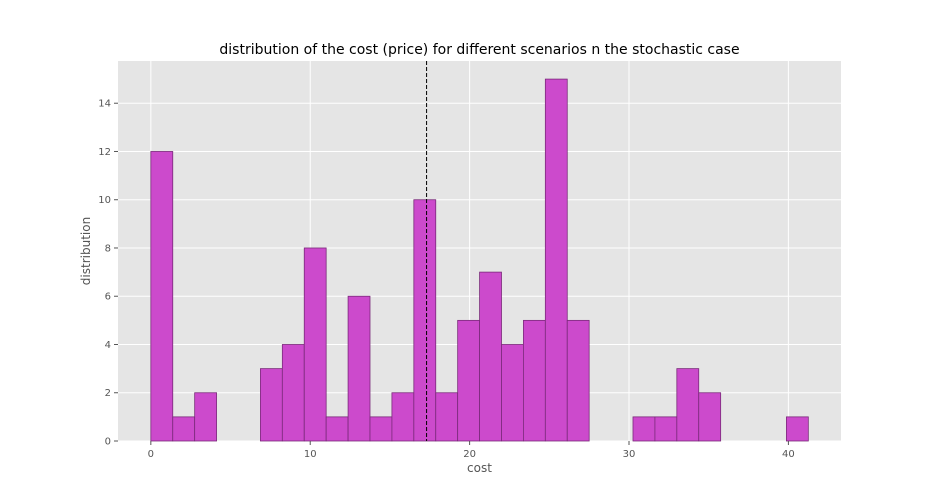  What do you see at coordinates (108, 297) in the screenshot?
I see `y-tick-label: 6` at bounding box center [108, 297].